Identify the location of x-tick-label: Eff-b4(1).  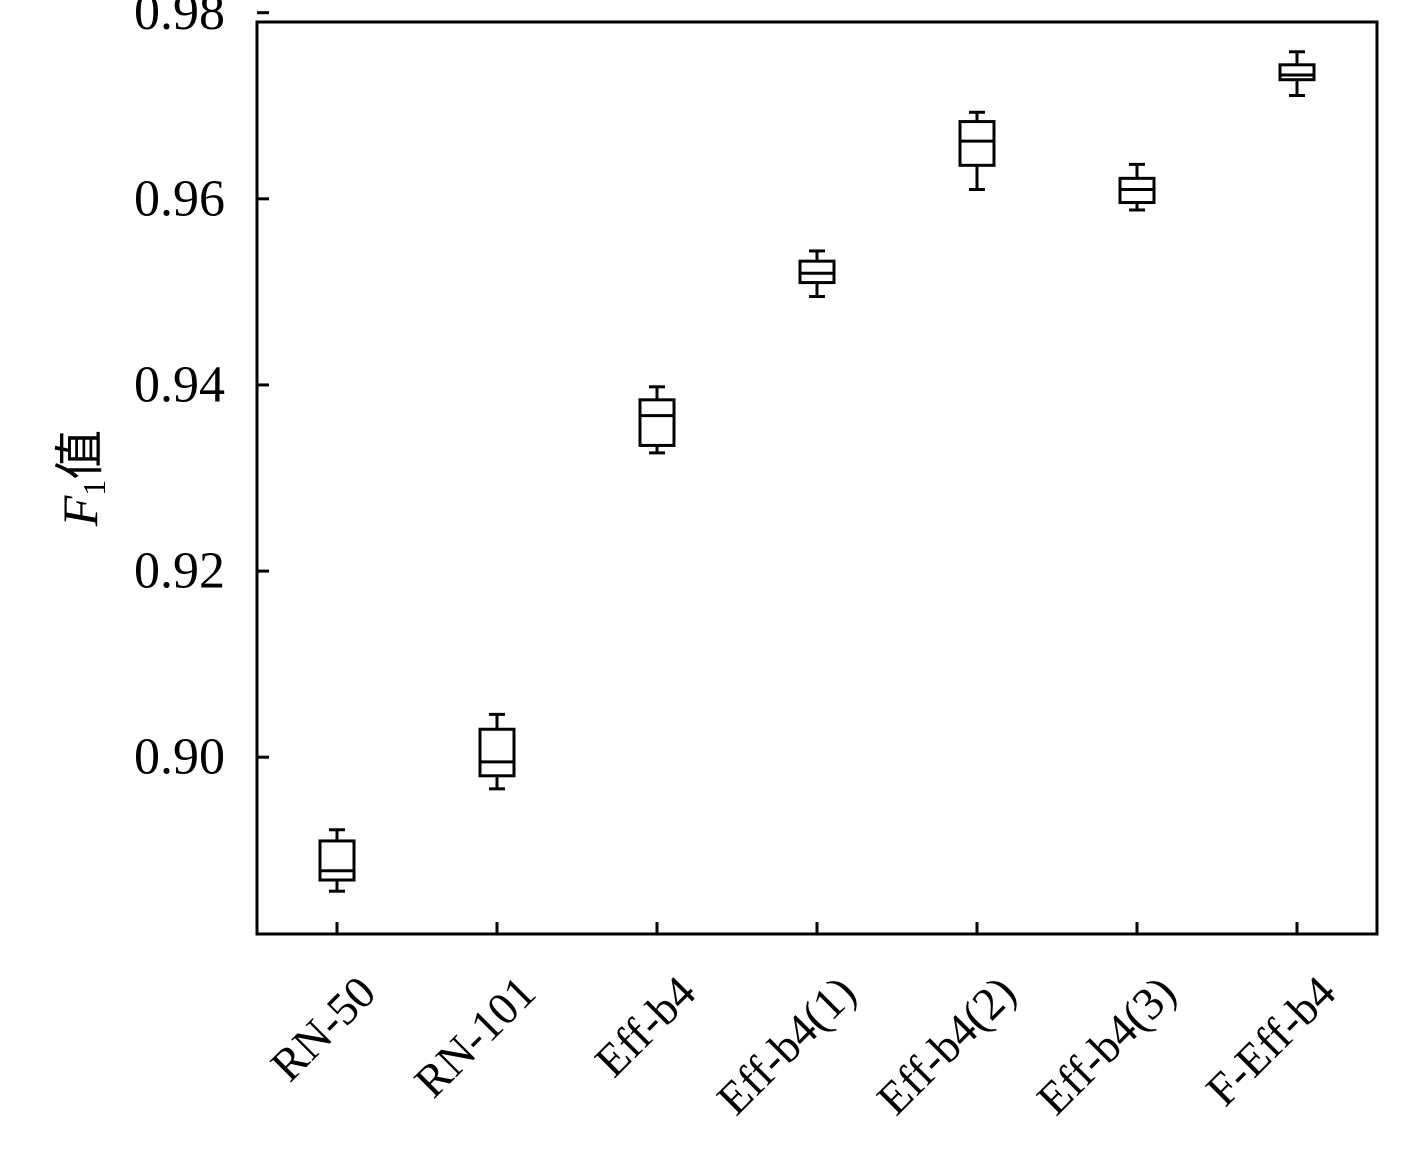
(786, 1045).